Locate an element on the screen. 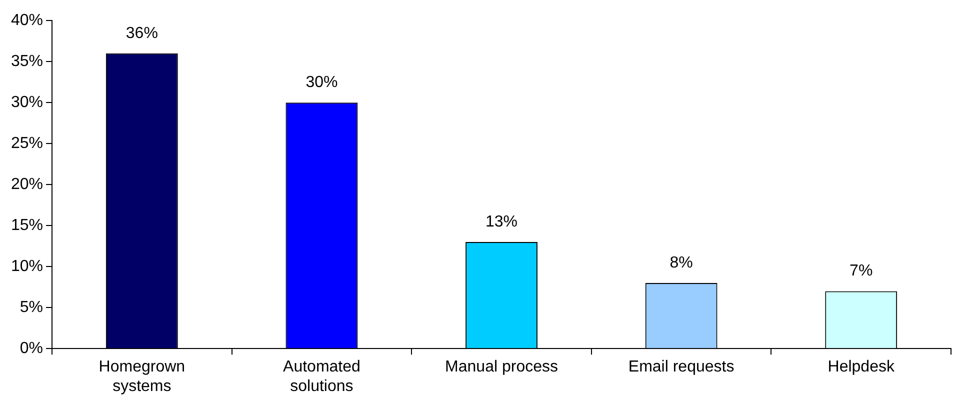  x-tick-label: Email requests is located at coordinates (681, 367).